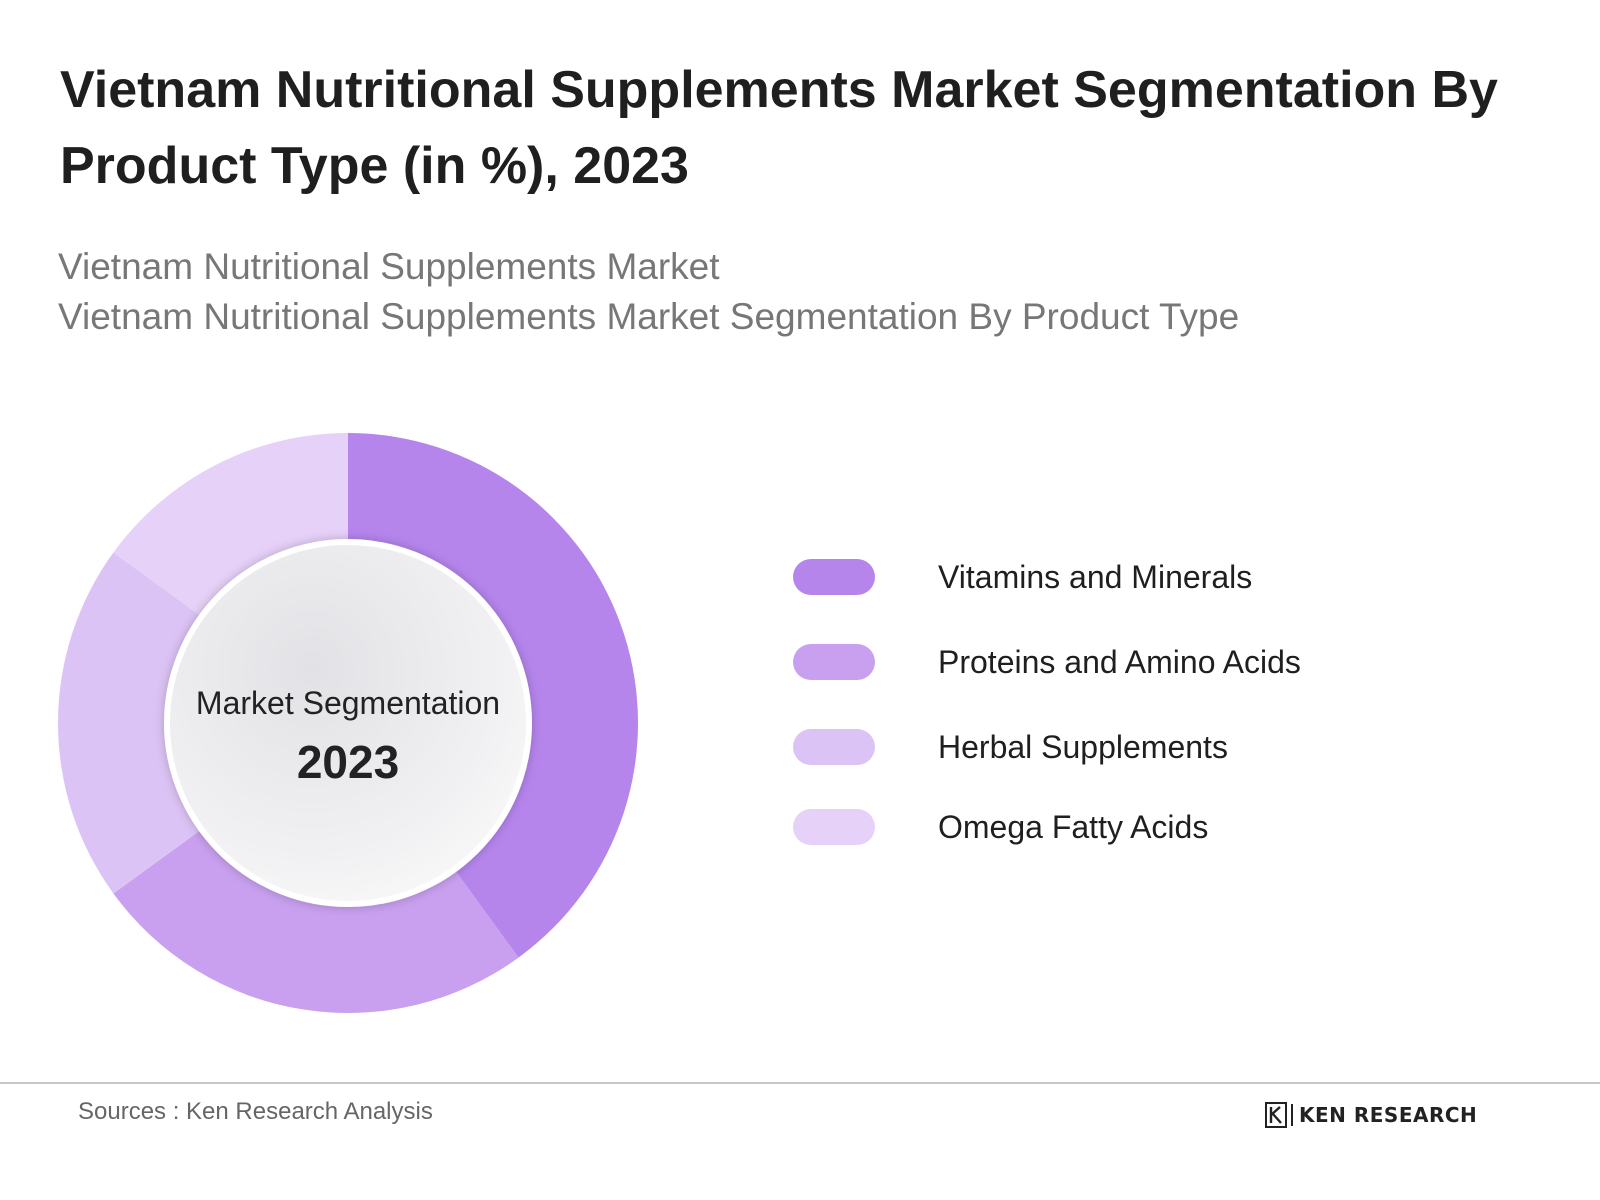 Image resolution: width=1600 pixels, height=1200 pixels. Describe the element at coordinates (230, 525) in the screenshot. I see `donut-slice-omega-fatty-acids` at that location.